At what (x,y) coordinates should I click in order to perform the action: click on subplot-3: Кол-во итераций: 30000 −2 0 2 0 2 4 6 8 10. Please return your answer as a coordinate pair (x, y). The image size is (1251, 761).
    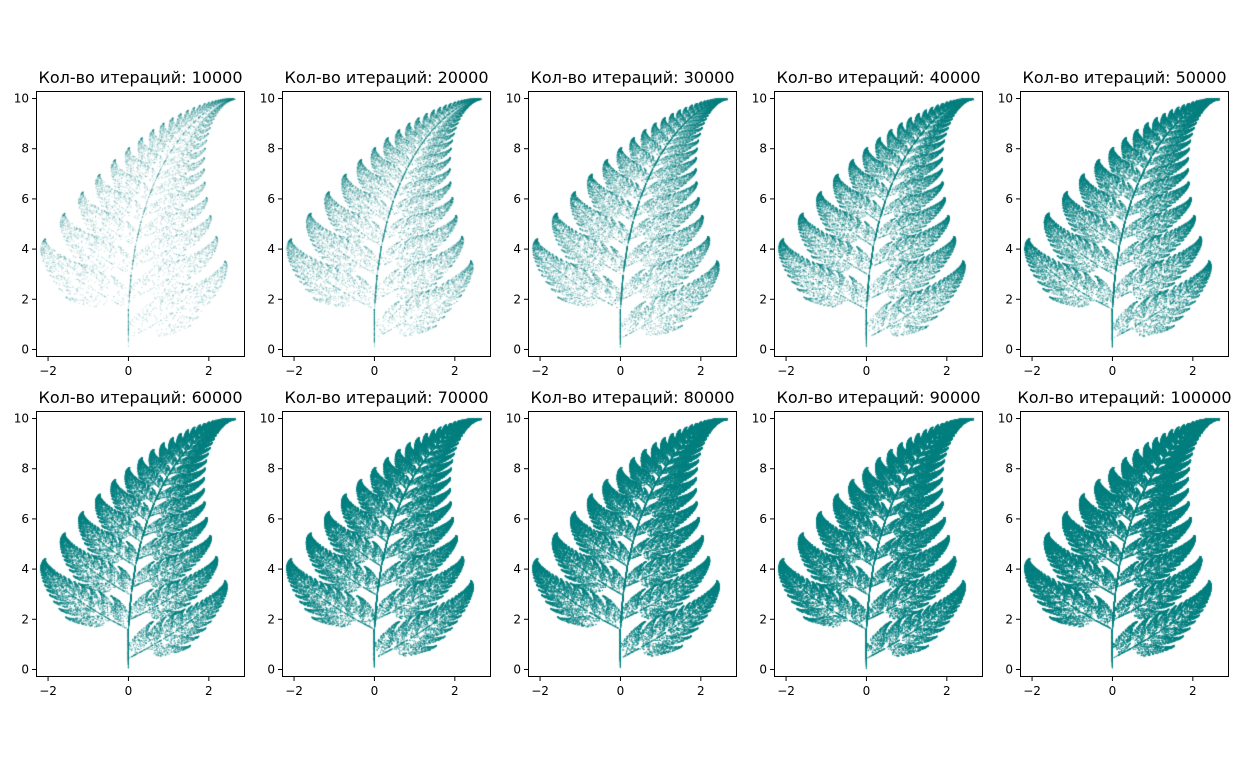
    Looking at the image, I should click on (621, 223).